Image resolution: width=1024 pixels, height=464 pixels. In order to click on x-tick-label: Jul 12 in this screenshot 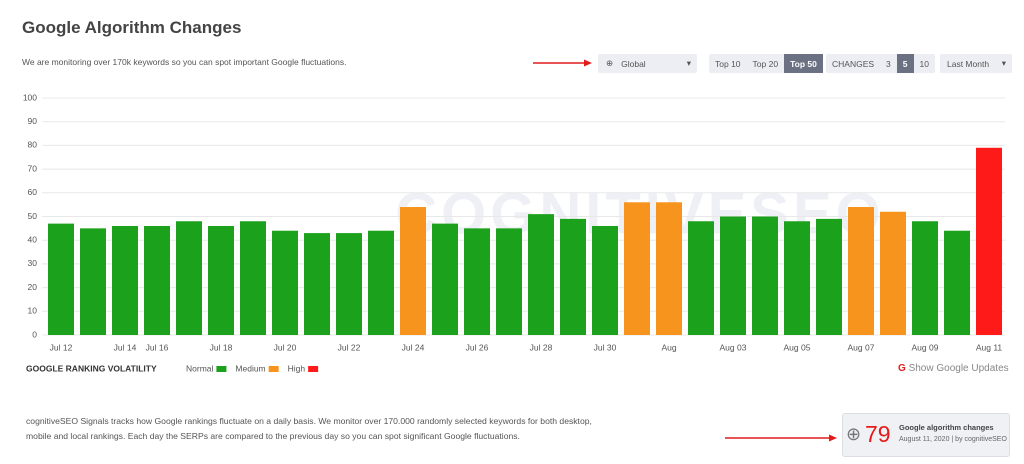, I will do `click(61, 347)`.